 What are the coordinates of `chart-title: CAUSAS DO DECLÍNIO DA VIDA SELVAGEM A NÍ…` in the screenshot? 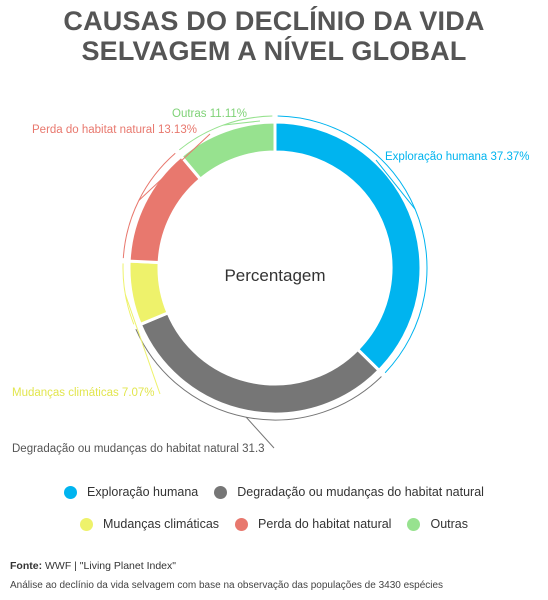 It's located at (274, 36).